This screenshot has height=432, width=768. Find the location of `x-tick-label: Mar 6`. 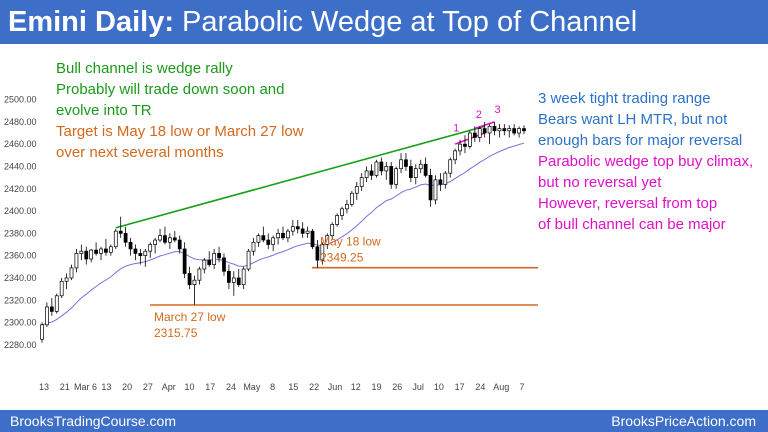

x-tick-label: Mar 6 is located at coordinates (85, 387).